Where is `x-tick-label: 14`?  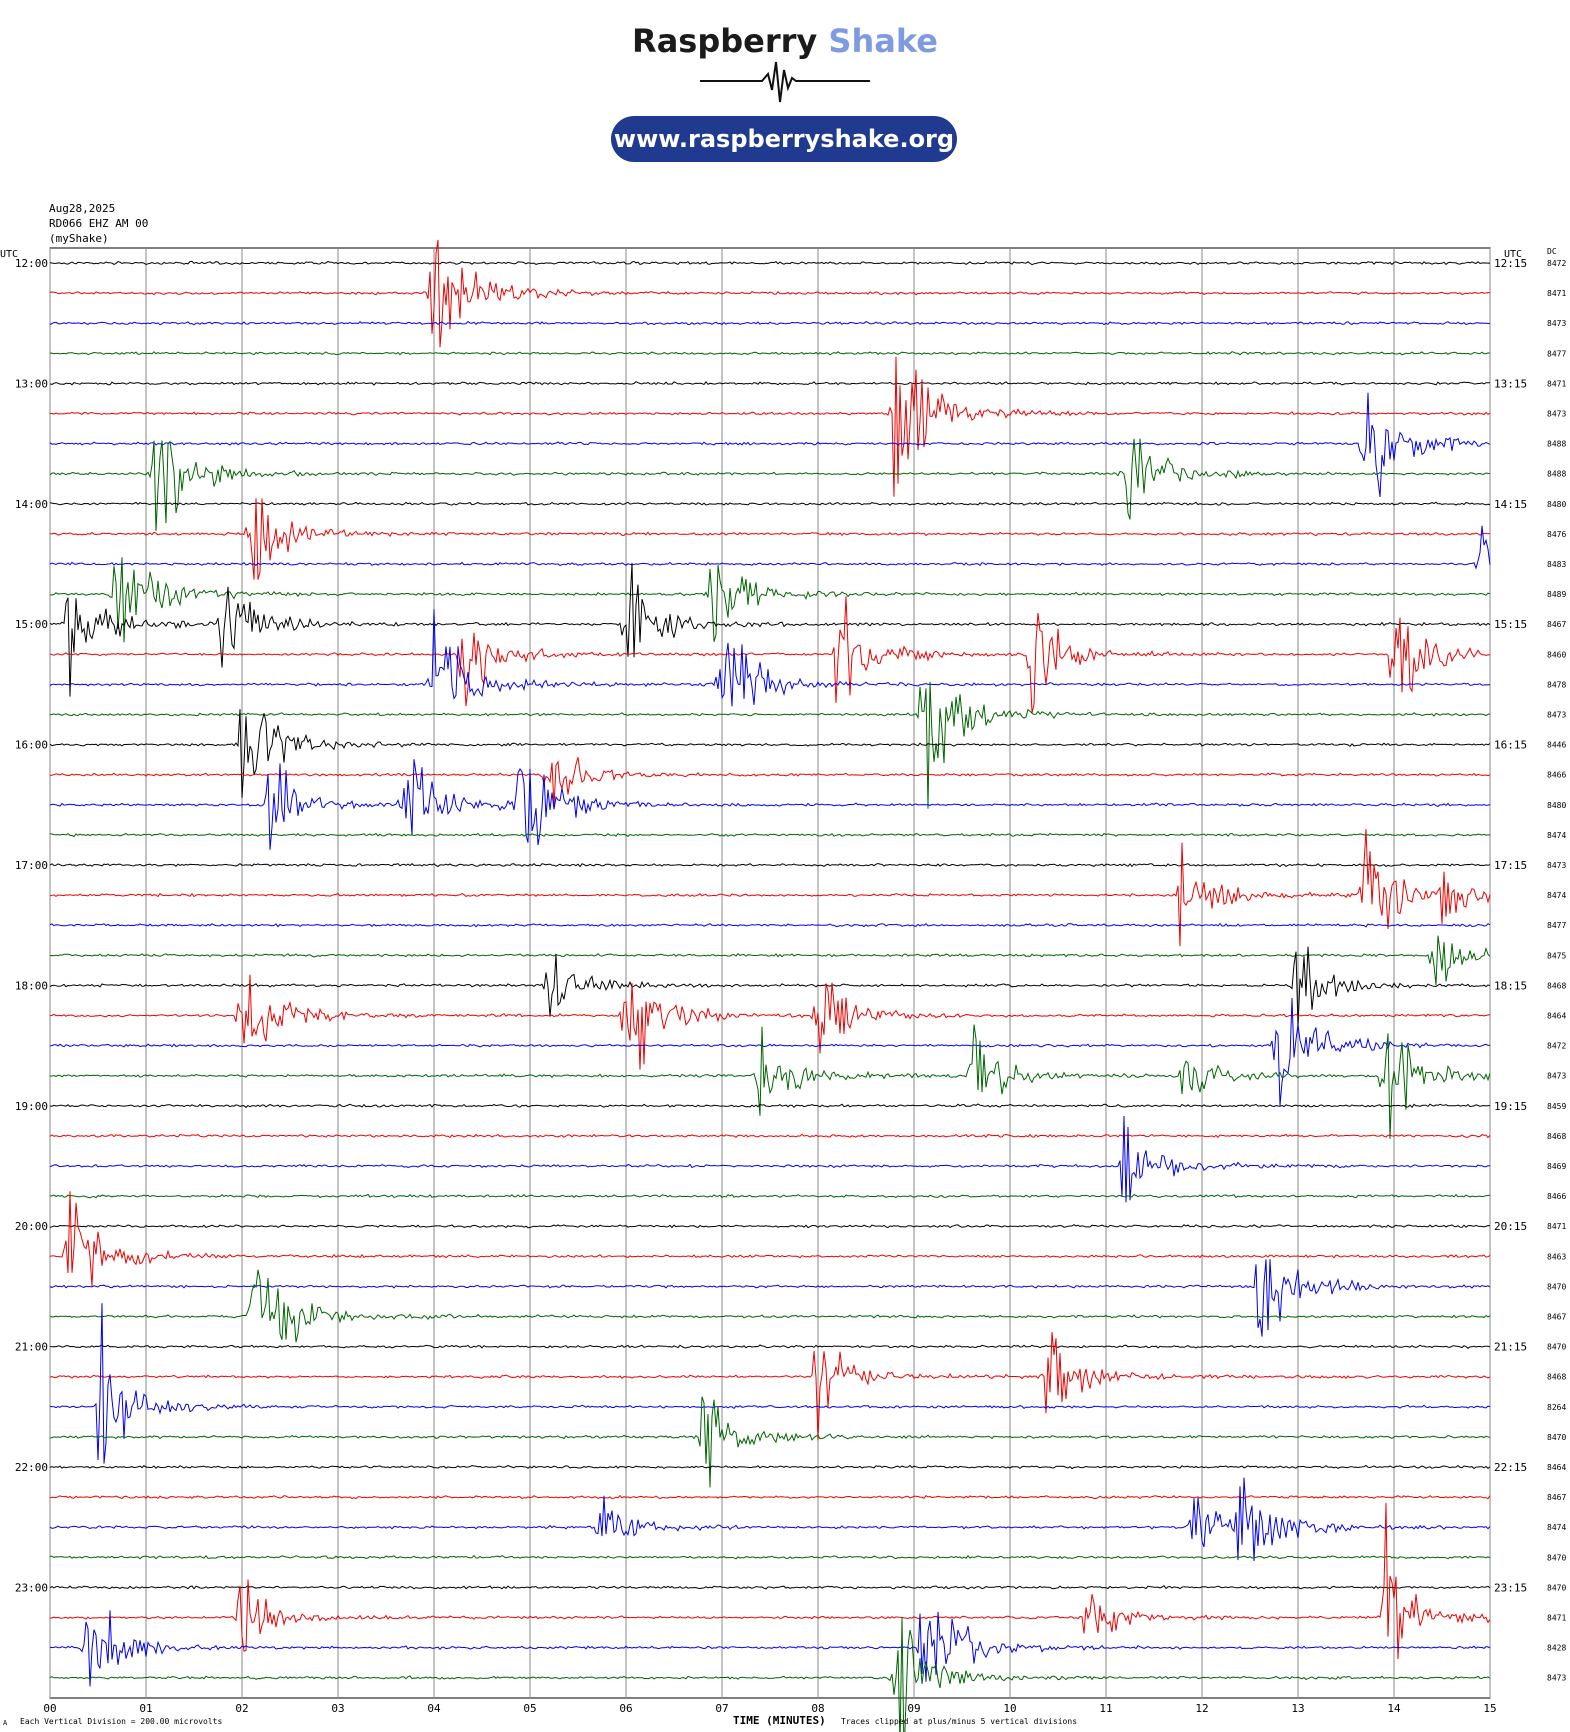 x-tick-label: 14 is located at coordinates (1394, 1708).